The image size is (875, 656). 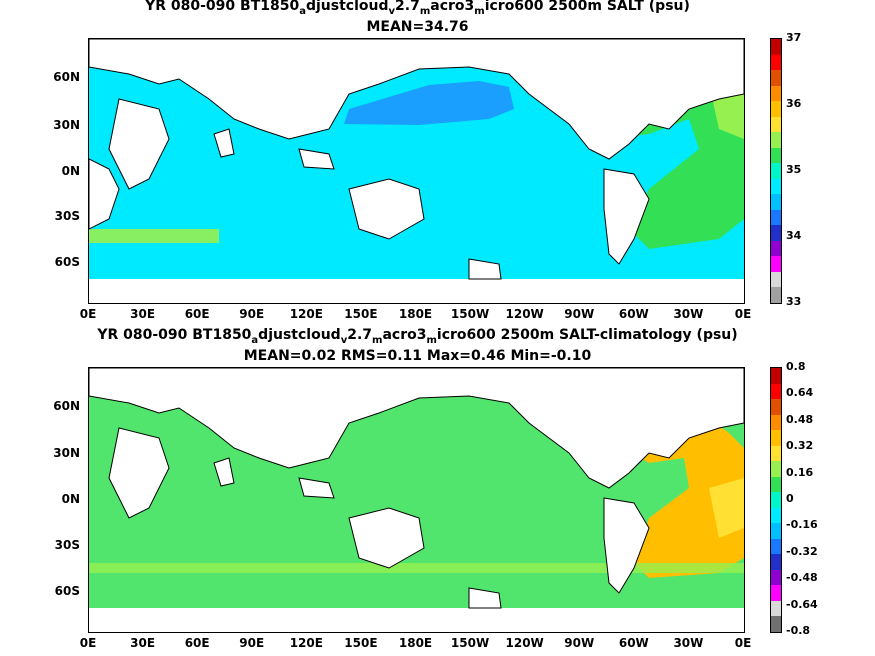 What do you see at coordinates (794, 103) in the screenshot?
I see `top-colorbar-label: 36` at bounding box center [794, 103].